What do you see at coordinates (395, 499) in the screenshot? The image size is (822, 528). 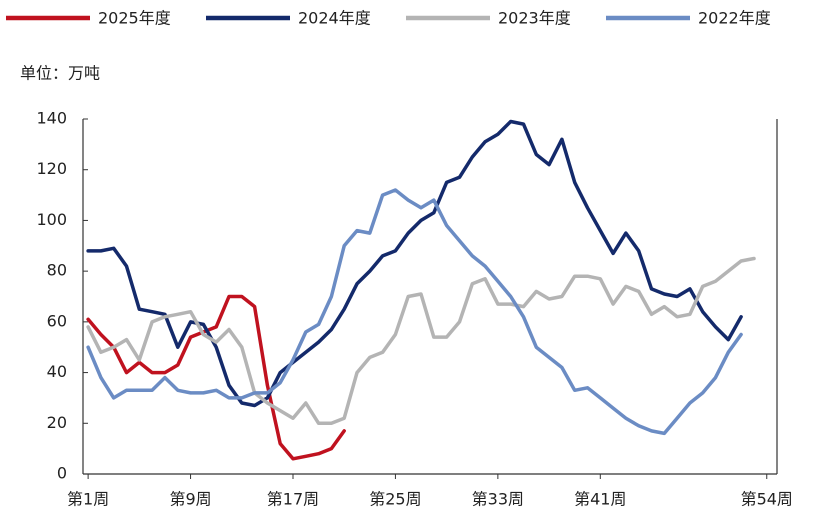 I see `x-tick-label: 第25周` at bounding box center [395, 499].